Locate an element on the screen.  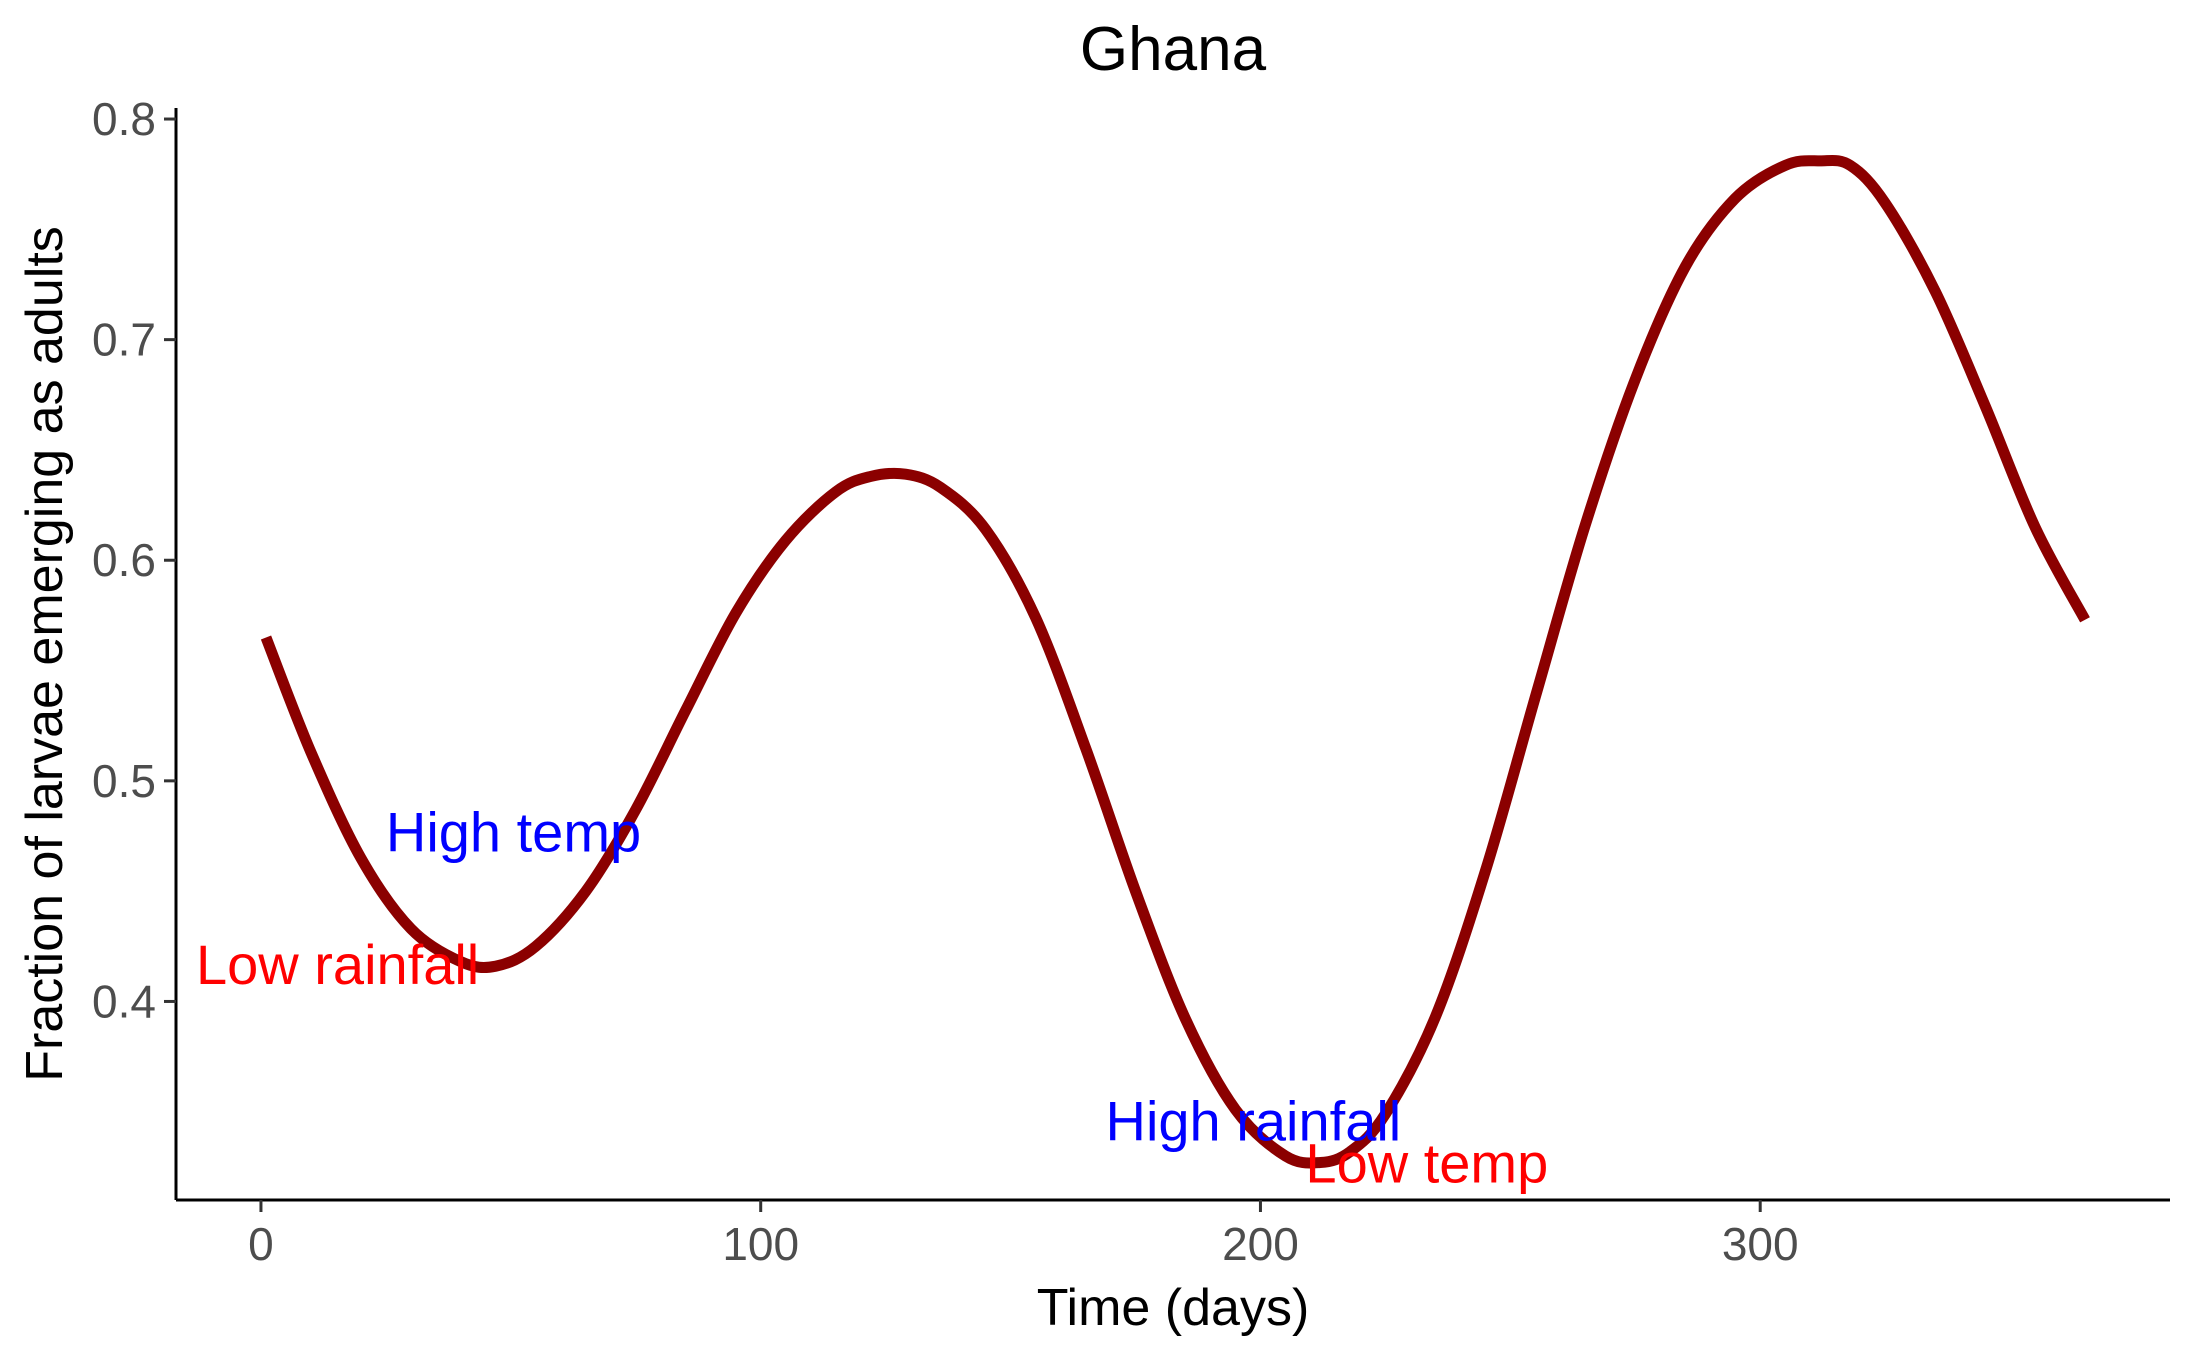
annotation-label: High temp is located at coordinates (513, 832).